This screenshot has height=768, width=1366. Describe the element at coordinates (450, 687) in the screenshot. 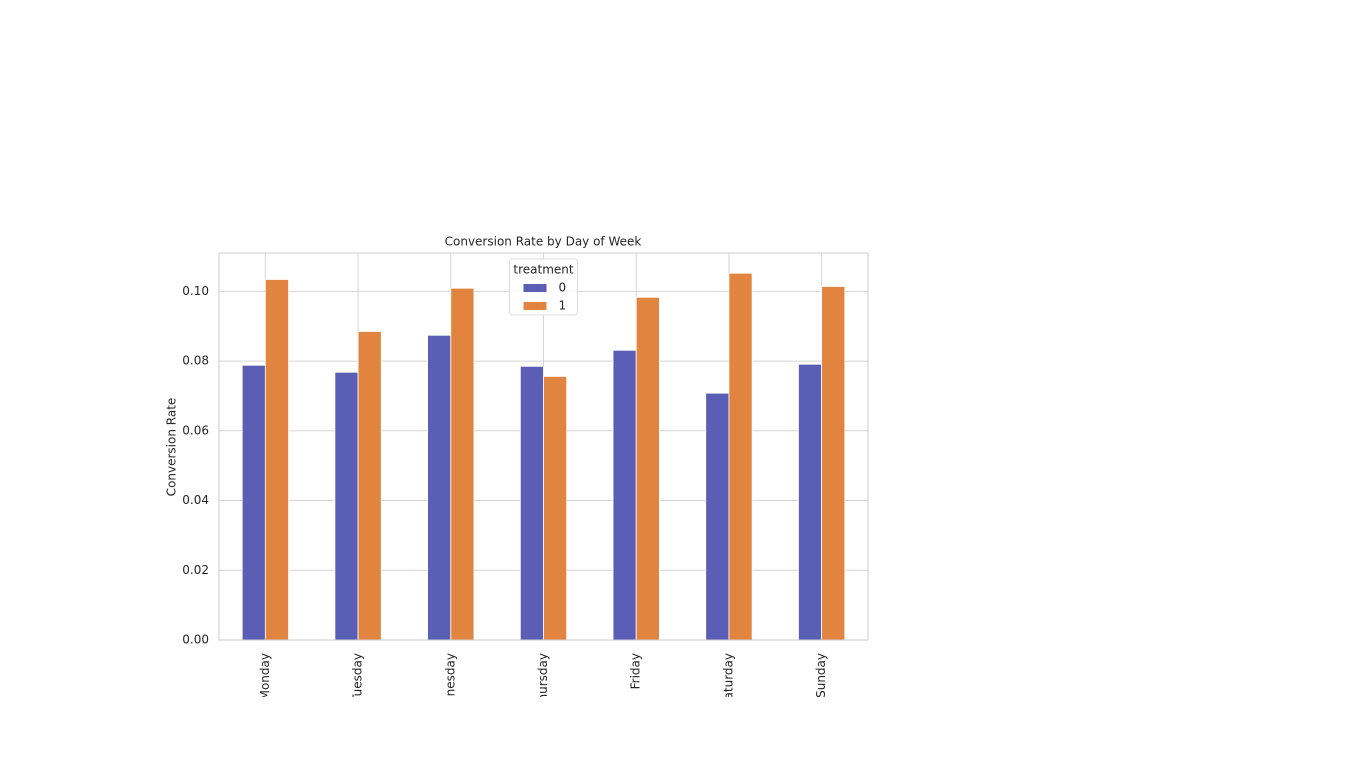

I see `x-tick-label: Wednesday` at that location.